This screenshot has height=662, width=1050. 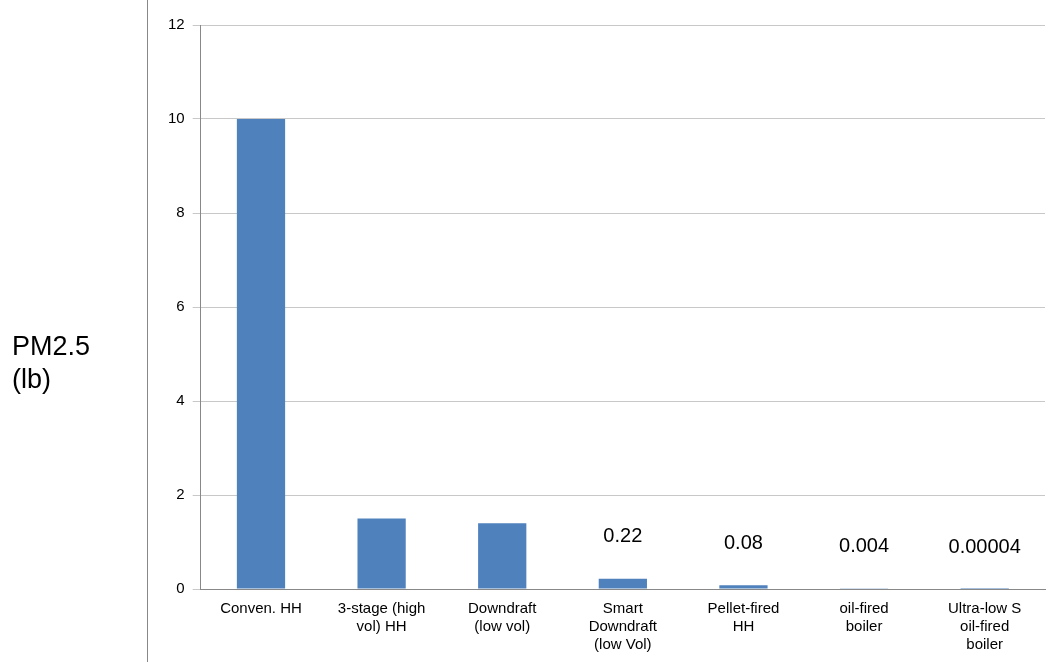 I want to click on x-tick-label: Ultra-low S oil-fired boiler, so click(x=985, y=626).